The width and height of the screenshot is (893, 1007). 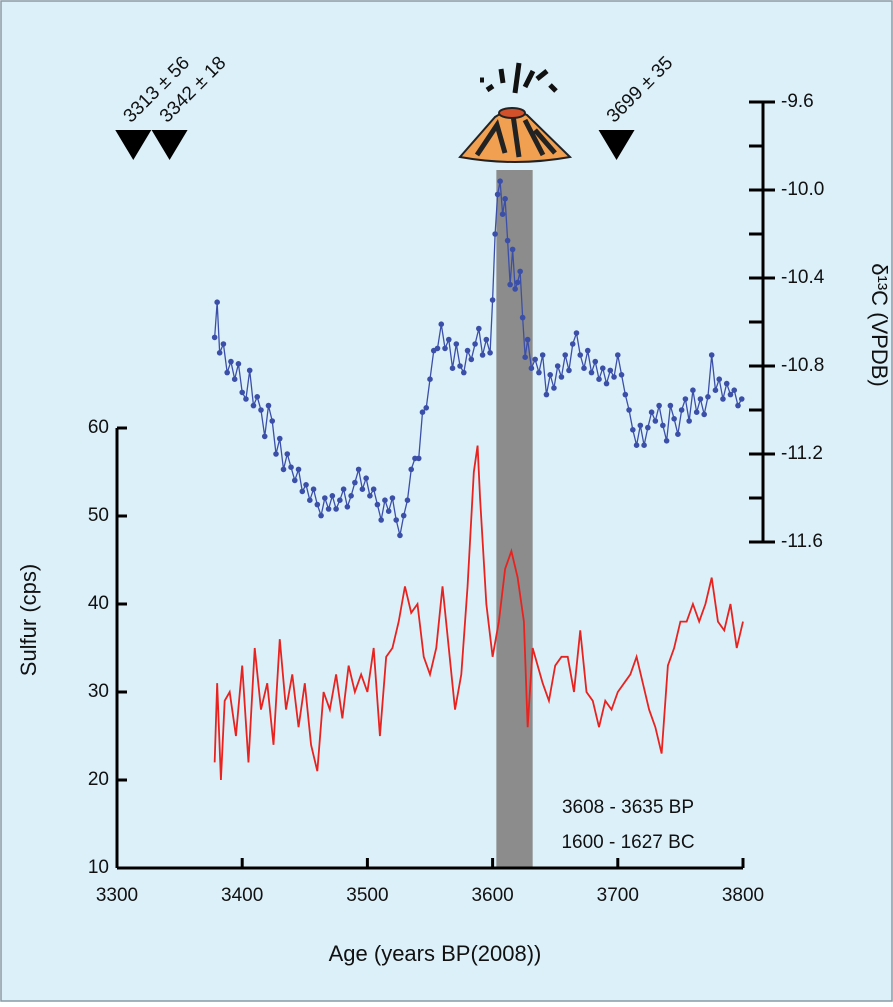 What do you see at coordinates (879, 324) in the screenshot?
I see `y2-axis-label: δ¹³C (VPDB)` at bounding box center [879, 324].